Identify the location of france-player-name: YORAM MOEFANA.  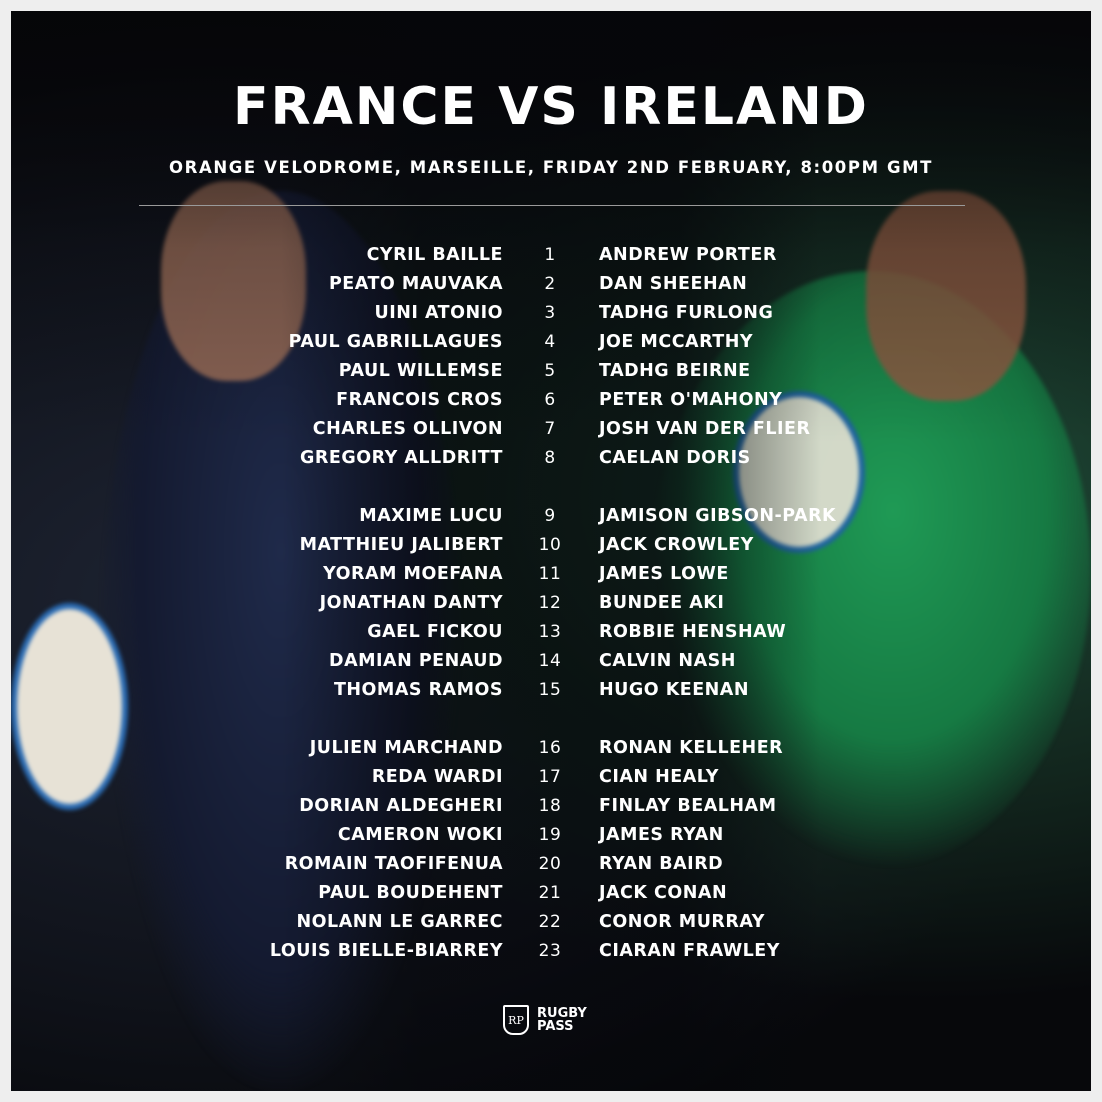
(413, 574).